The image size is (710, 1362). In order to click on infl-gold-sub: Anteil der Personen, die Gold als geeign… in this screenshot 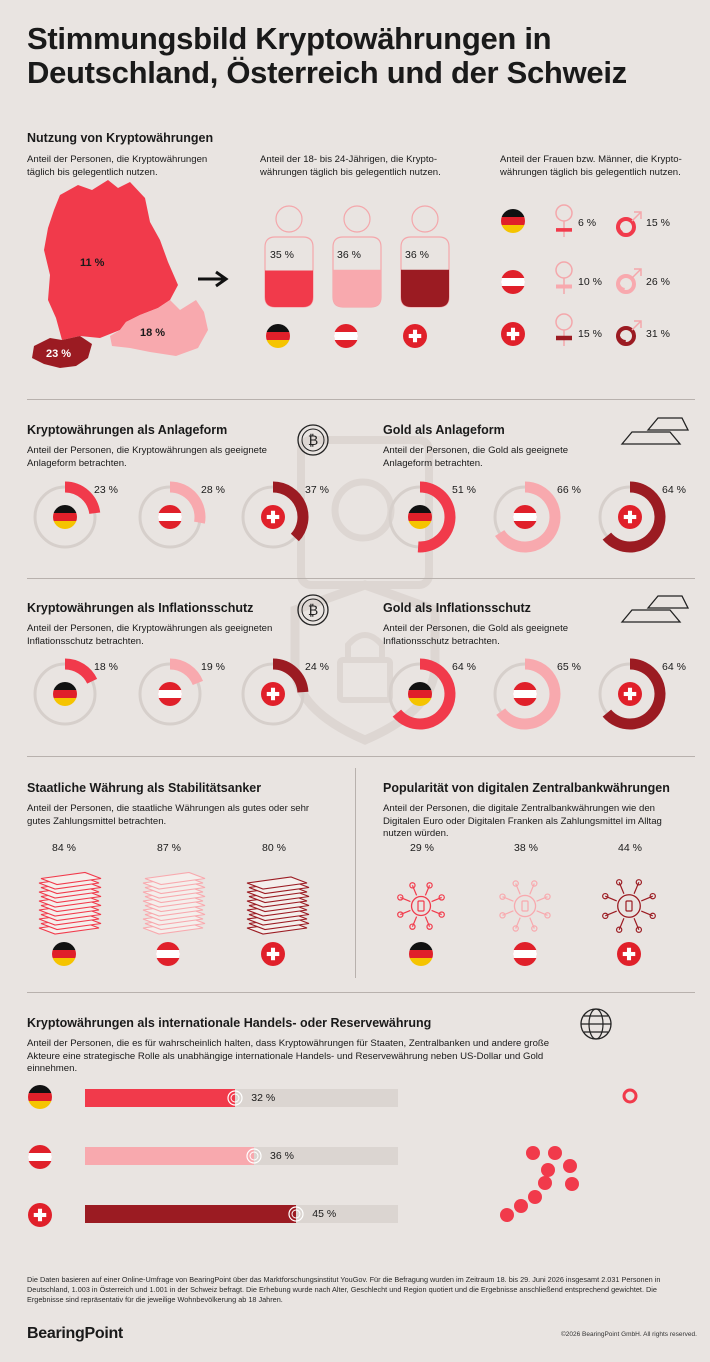, I will do `click(476, 635)`.